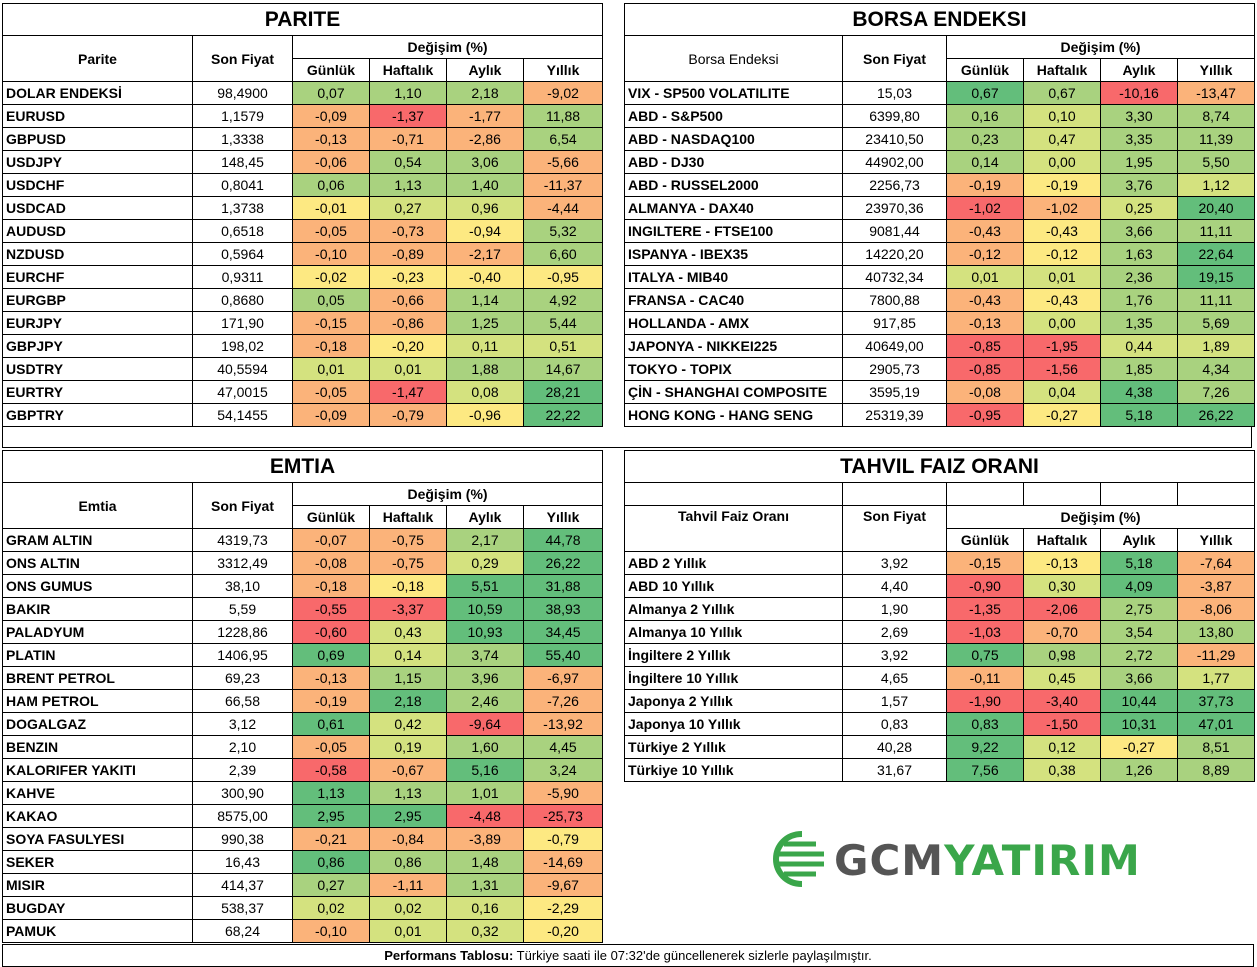 This screenshot has height=967, width=1257. What do you see at coordinates (1216, 346) in the screenshot?
I see `row-yearly: 1,89` at bounding box center [1216, 346].